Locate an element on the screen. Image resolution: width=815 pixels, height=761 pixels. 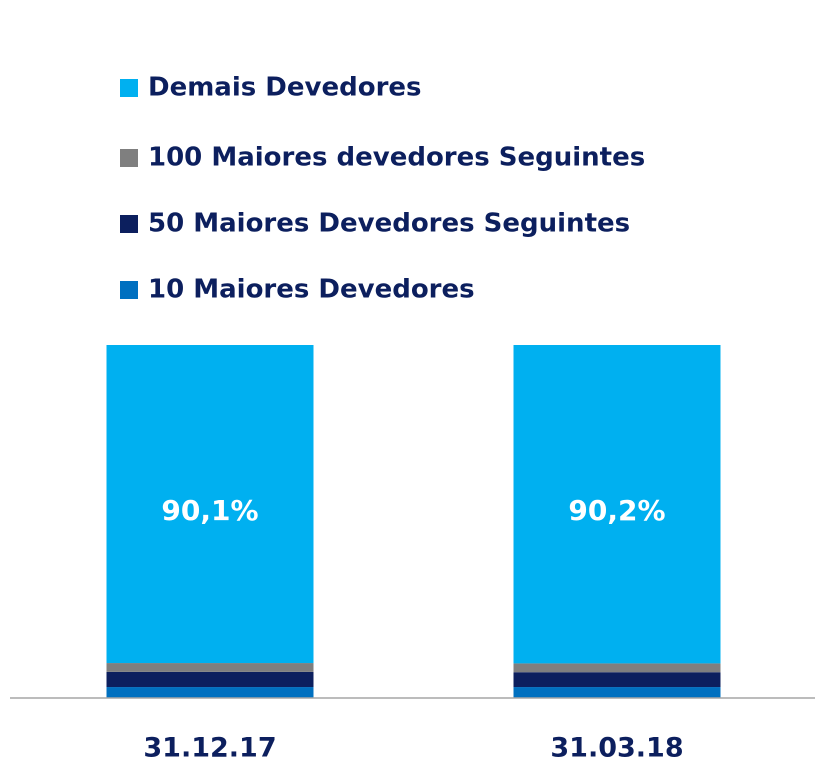
x-tick-label: 31.03.18 is located at coordinates (616, 747).